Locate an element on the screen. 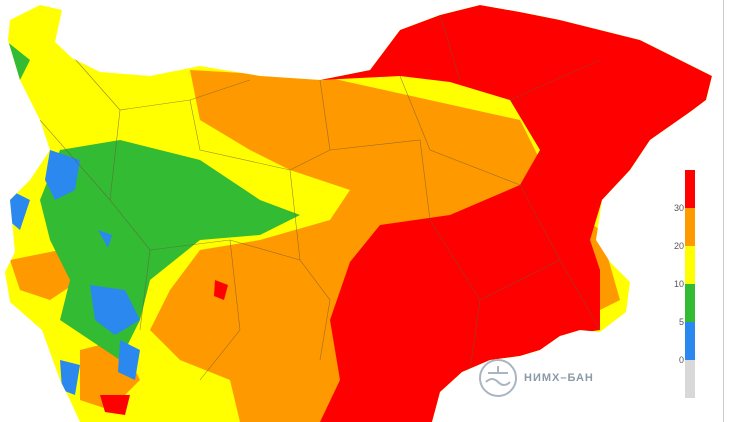  legend-tick: 5 is located at coordinates (681, 322).